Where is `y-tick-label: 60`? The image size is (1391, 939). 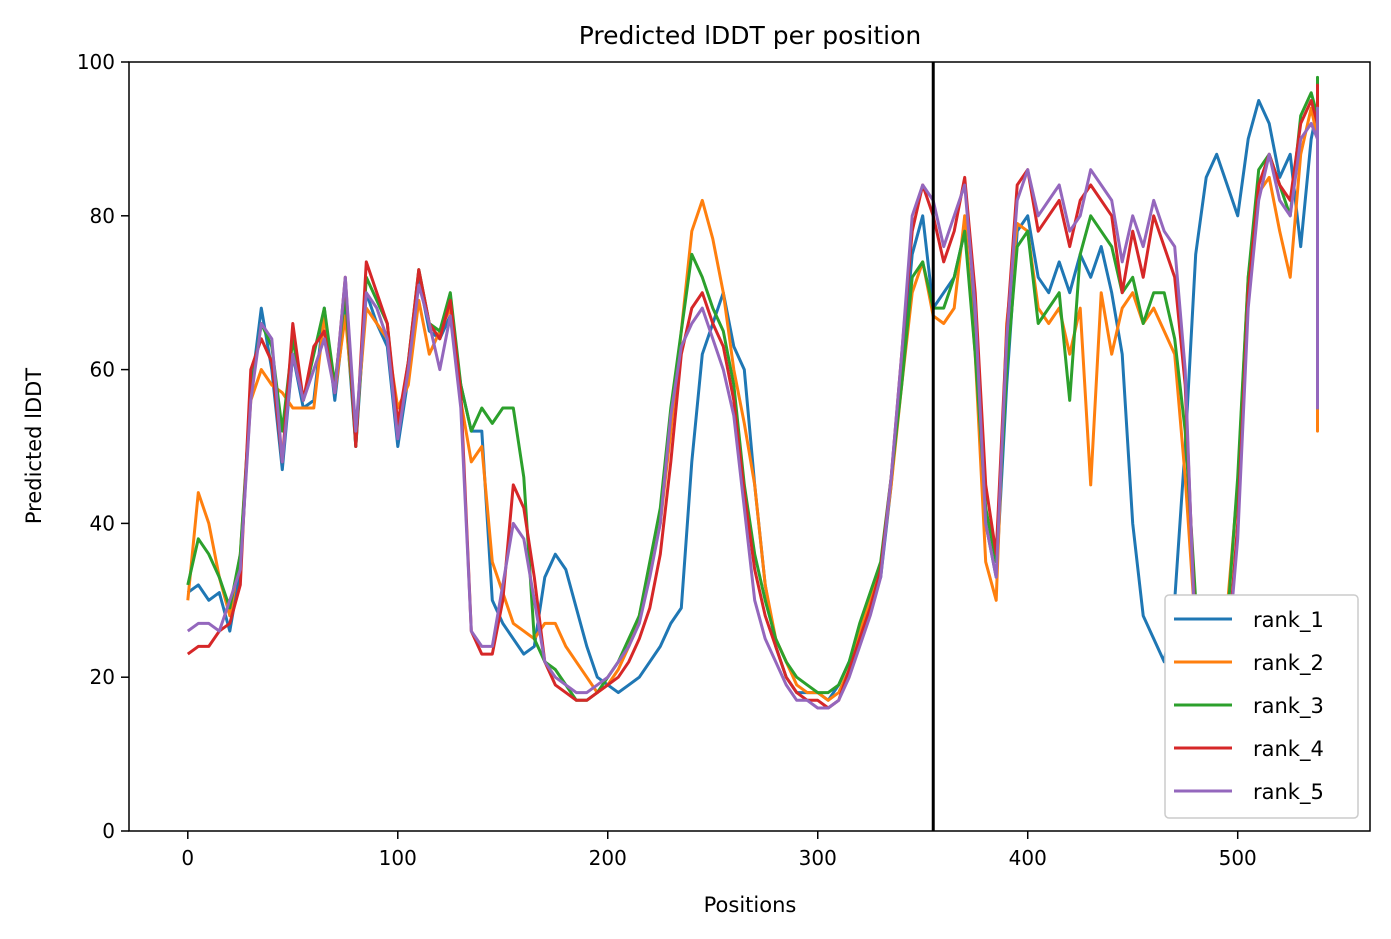 y-tick-label: 60 is located at coordinates (102, 370).